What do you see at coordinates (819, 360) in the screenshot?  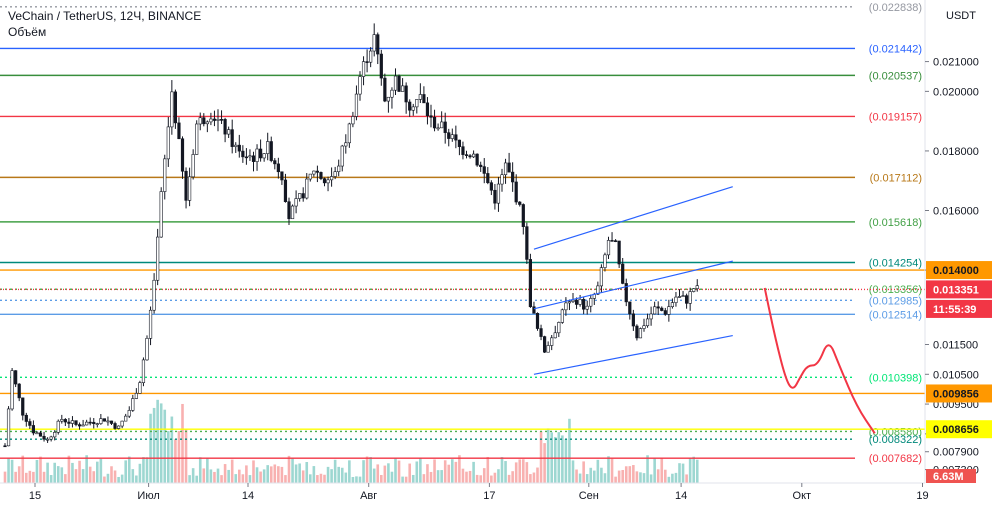 I see `projection-path` at bounding box center [819, 360].